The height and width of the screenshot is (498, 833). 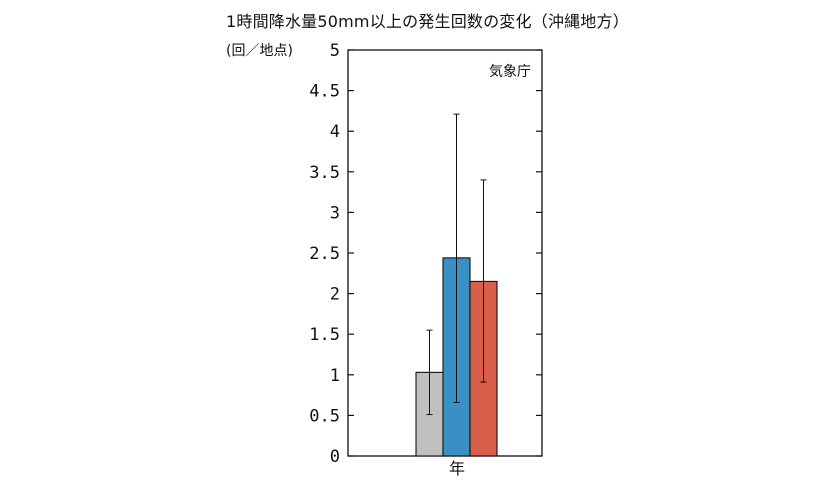 What do you see at coordinates (335, 213) in the screenshot?
I see `y-tick-label: 3` at bounding box center [335, 213].